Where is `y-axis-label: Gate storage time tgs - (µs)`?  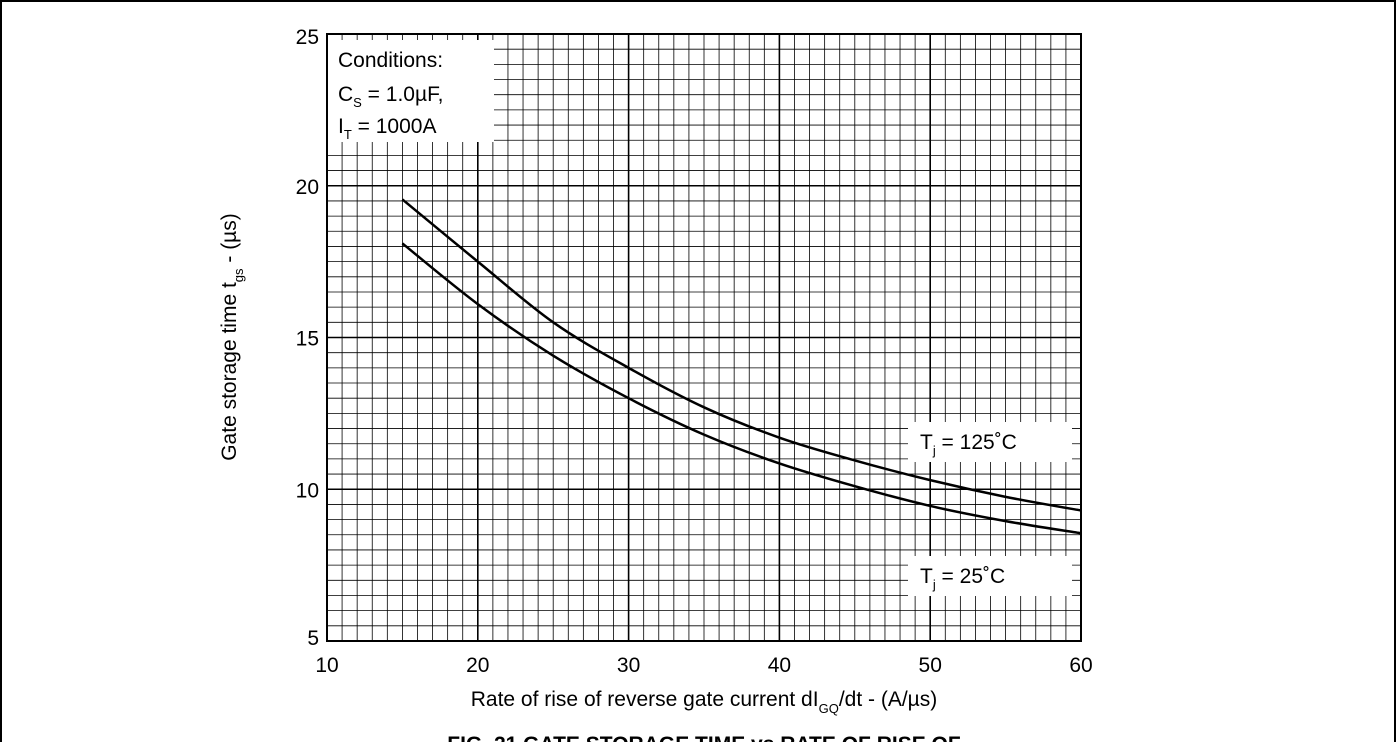
y-axis-label: Gate storage time tgs - (µs) is located at coordinates (232, 337).